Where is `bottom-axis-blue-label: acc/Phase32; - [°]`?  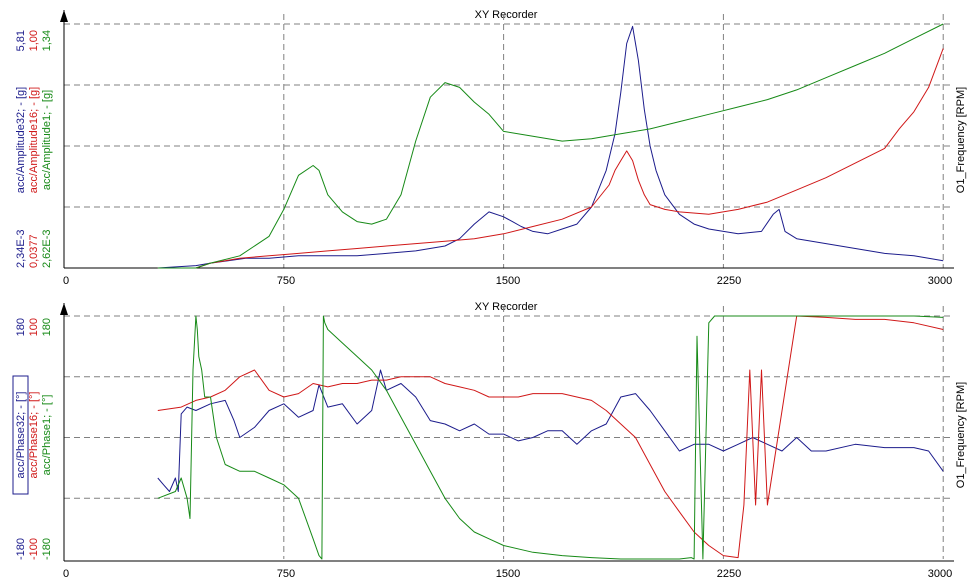 bottom-axis-blue-label: acc/Phase32; - [°] is located at coordinates (21, 435).